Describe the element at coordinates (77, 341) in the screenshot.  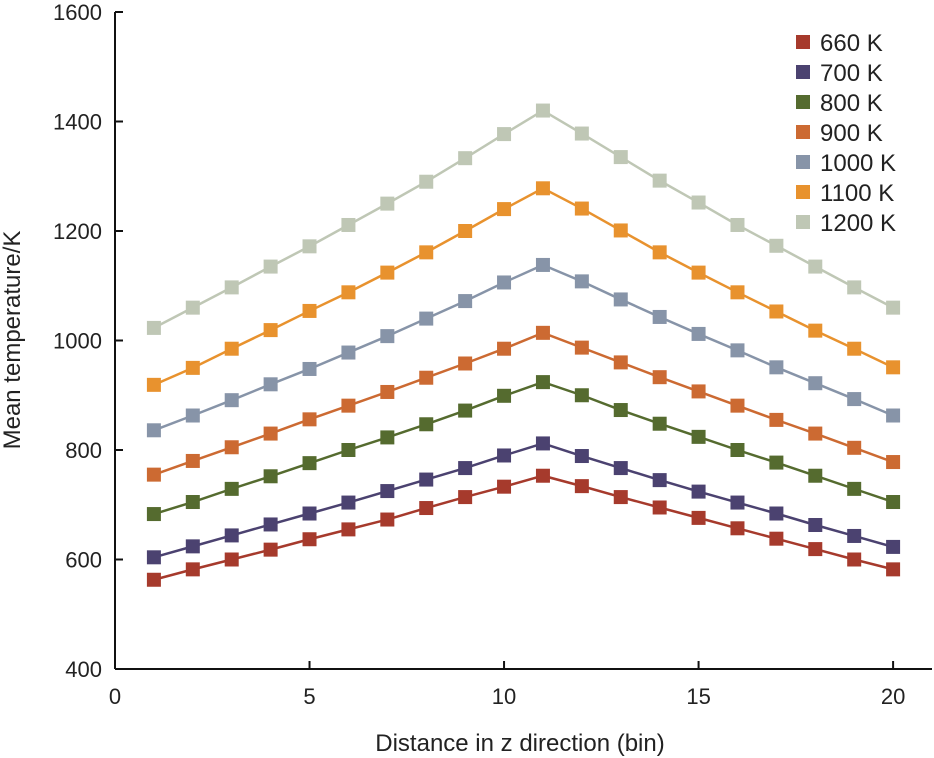
I see `y-tick-label: 1000` at that location.